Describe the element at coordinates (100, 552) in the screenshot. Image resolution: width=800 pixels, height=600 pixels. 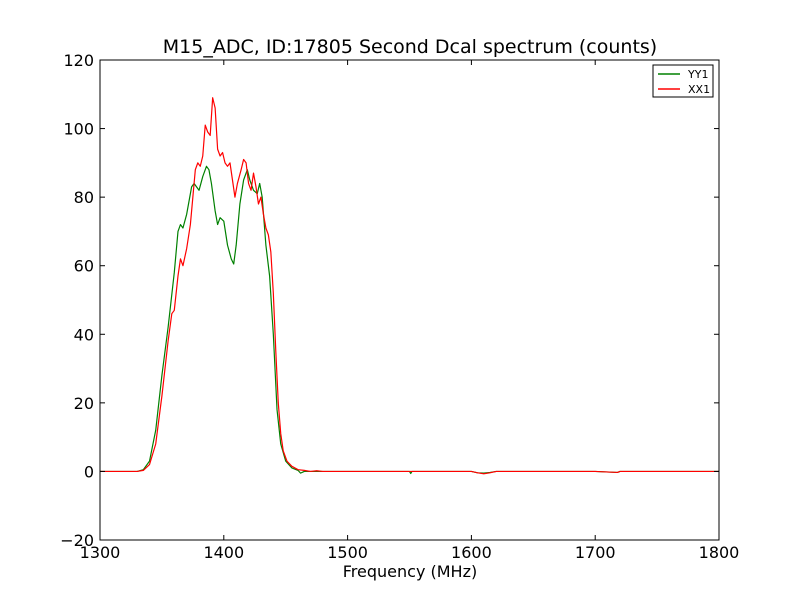
I see `x-tick-label: 1300` at that location.